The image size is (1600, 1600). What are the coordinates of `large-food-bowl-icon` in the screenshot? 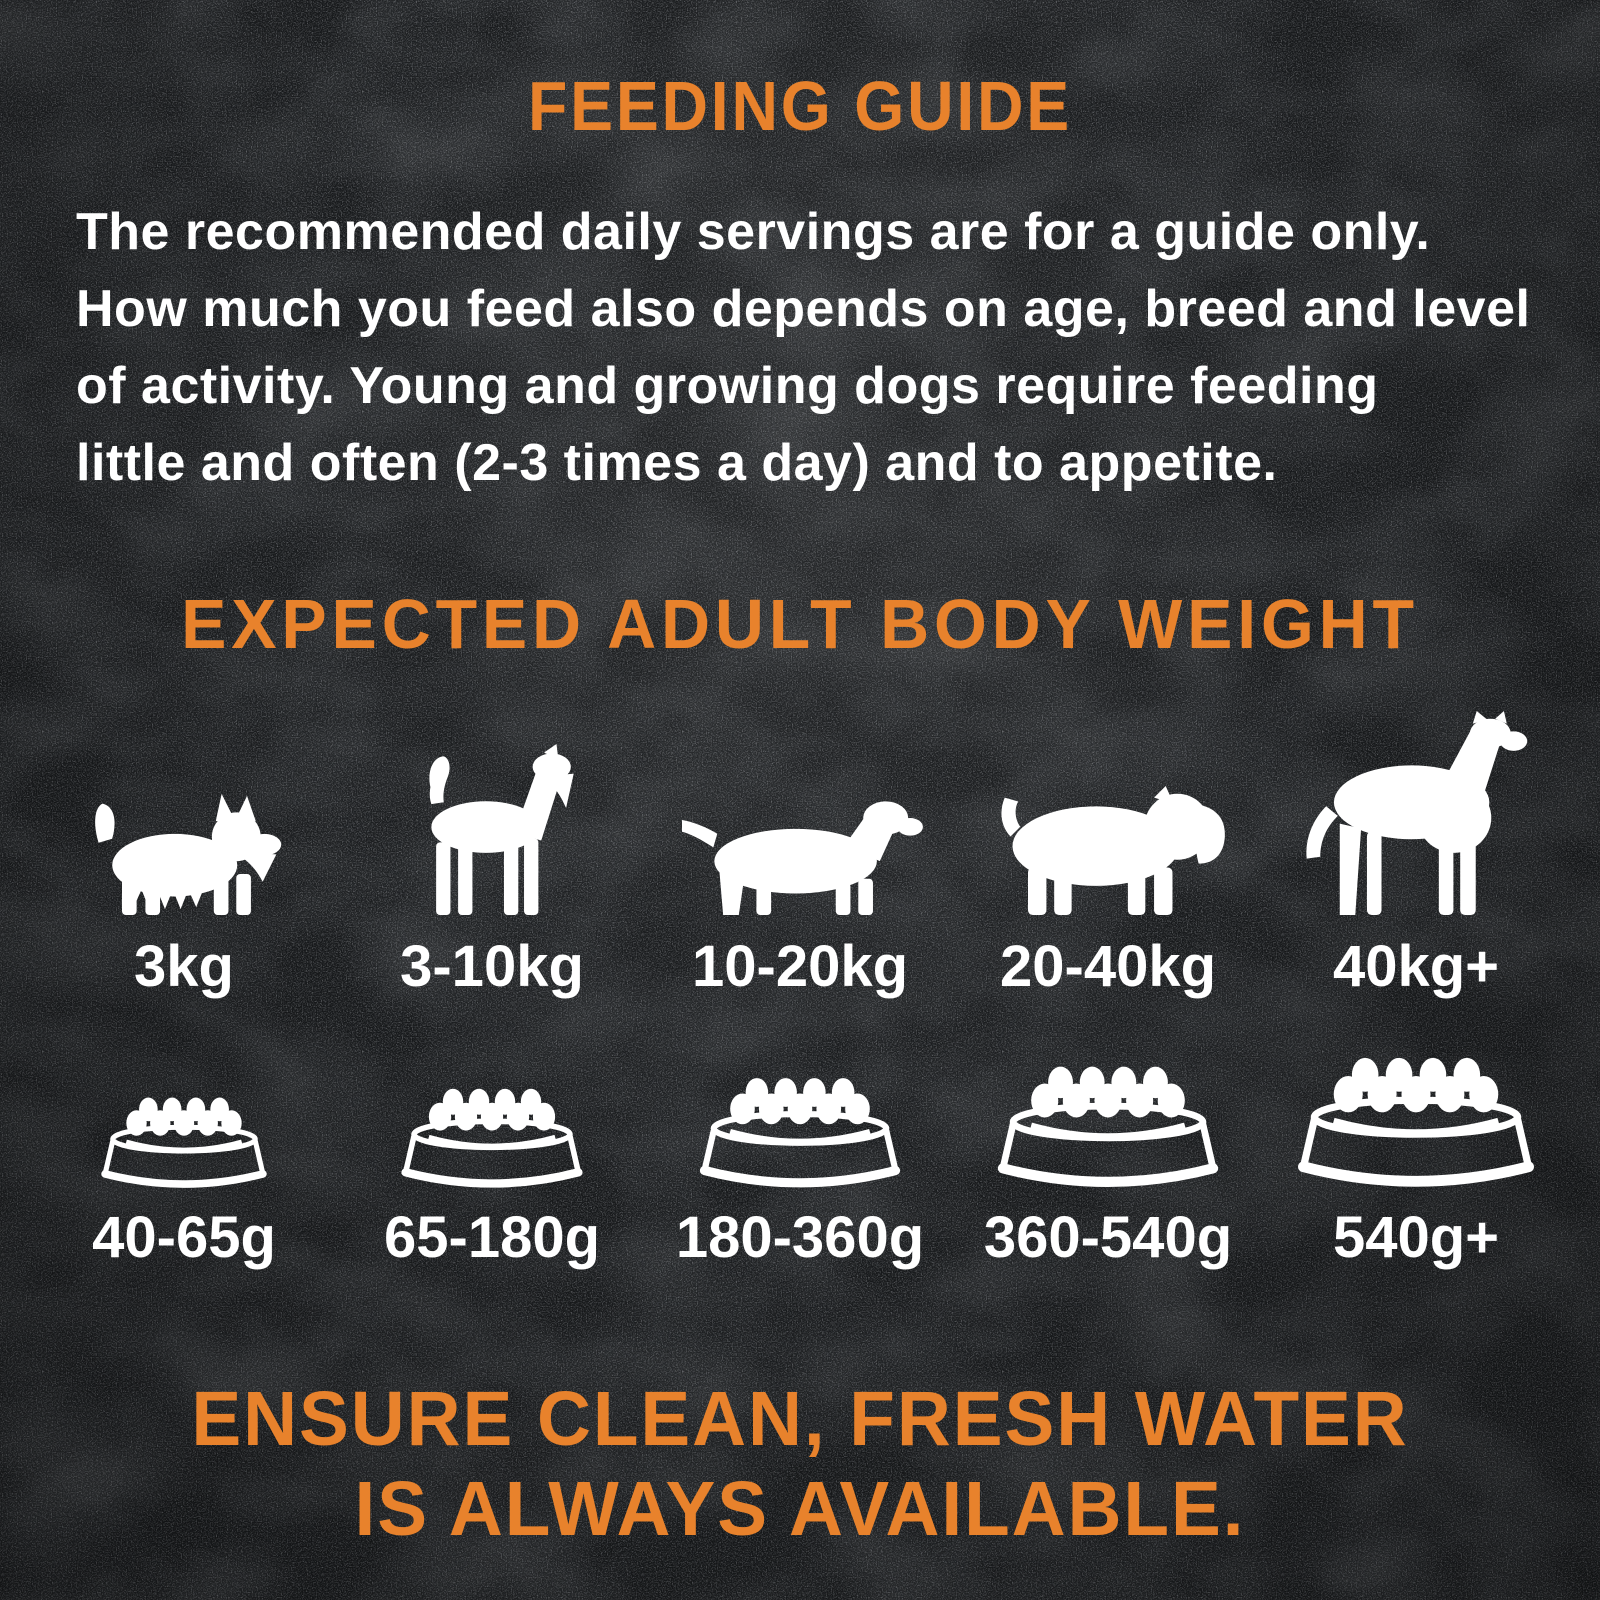 It's located at (1108, 1106).